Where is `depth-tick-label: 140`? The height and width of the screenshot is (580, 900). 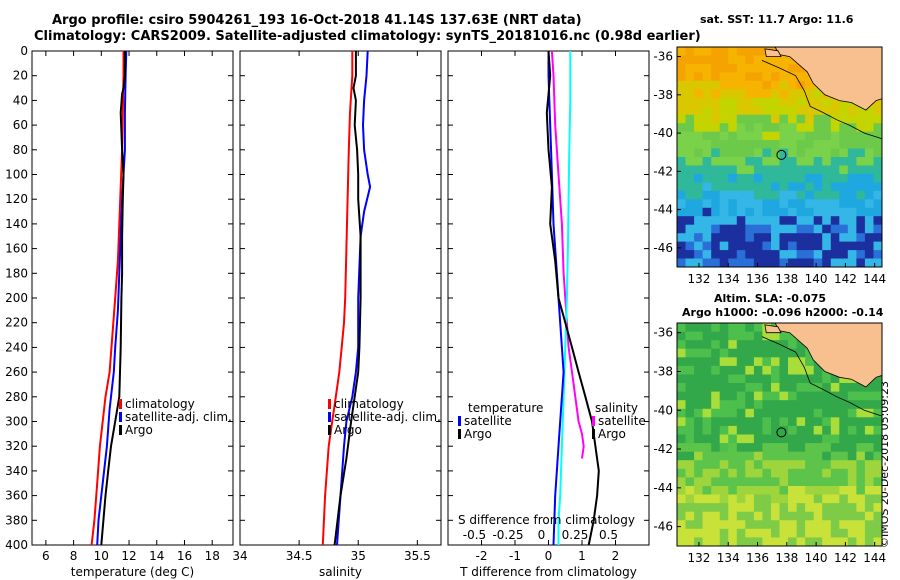
depth-tick-label: 140 is located at coordinates (16, 224).